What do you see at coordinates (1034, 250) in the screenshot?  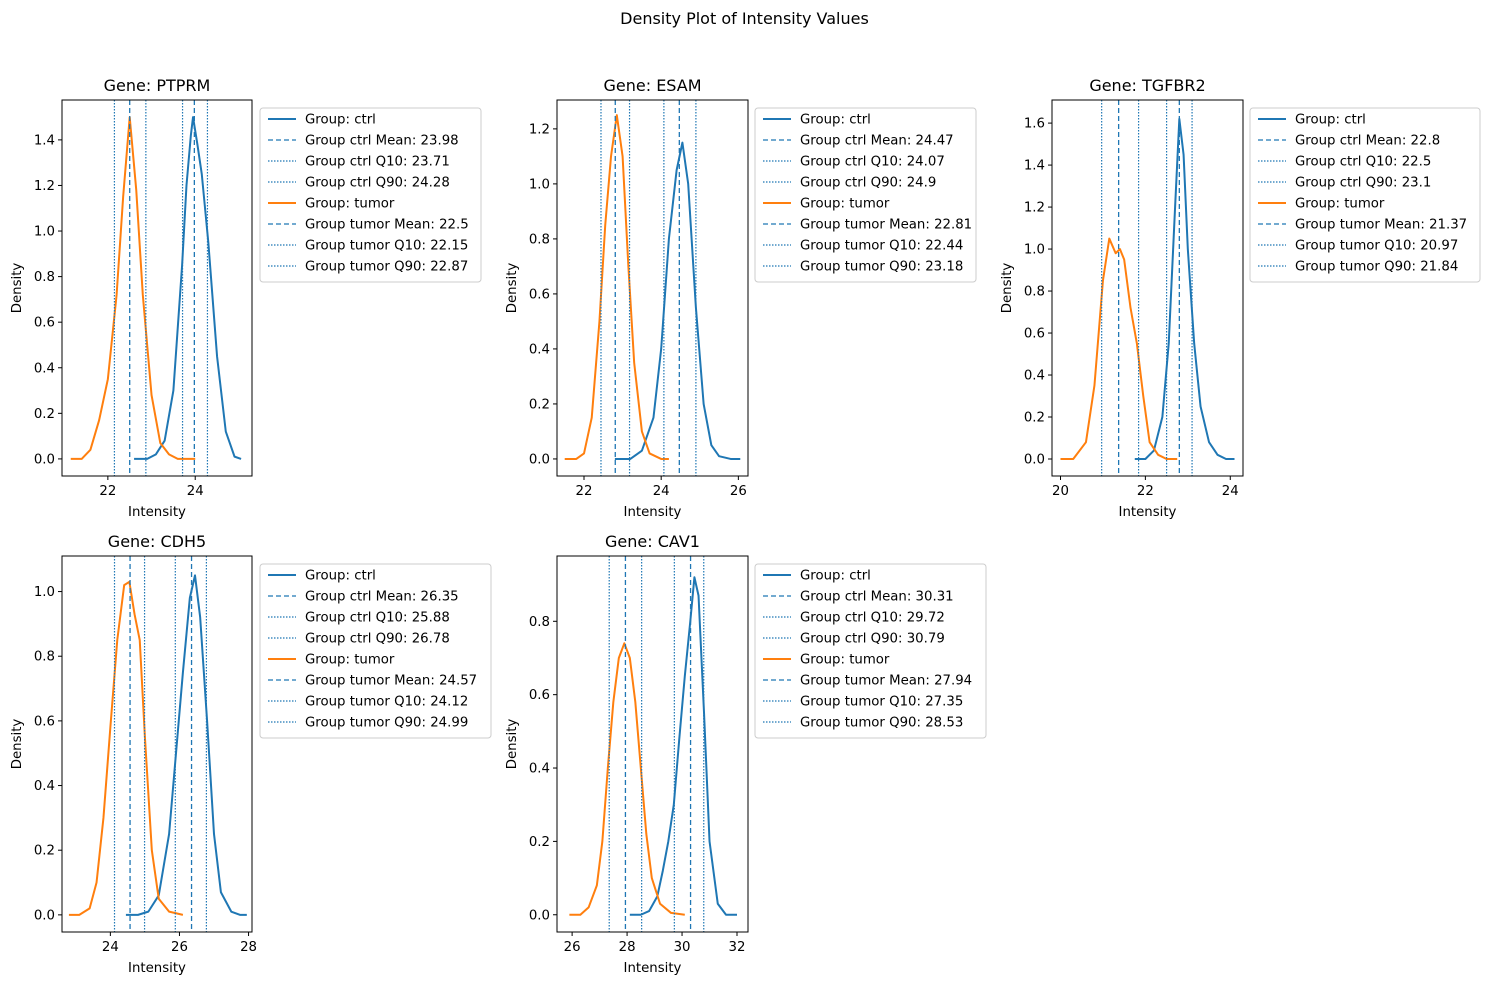 I see `y-tick-label: 1.0` at bounding box center [1034, 250].